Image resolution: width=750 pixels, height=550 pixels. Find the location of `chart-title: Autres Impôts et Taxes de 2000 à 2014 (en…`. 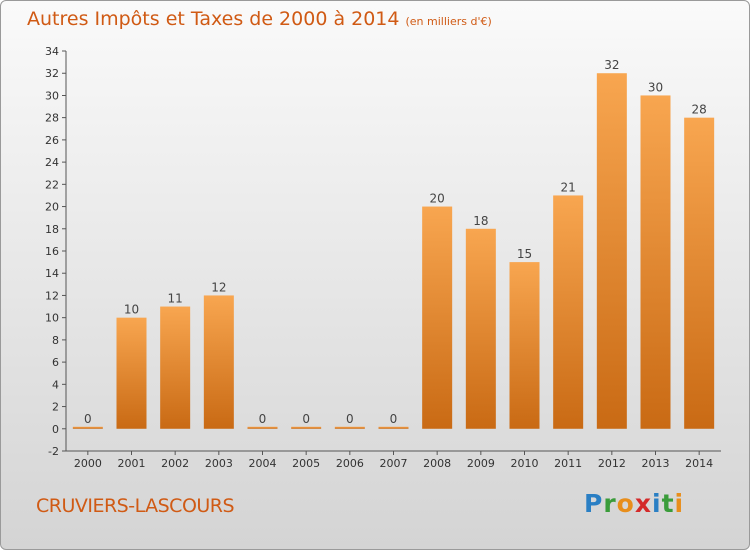

chart-title: Autres Impôts et Taxes de 2000 à 2014 (en… is located at coordinates (259, 19).